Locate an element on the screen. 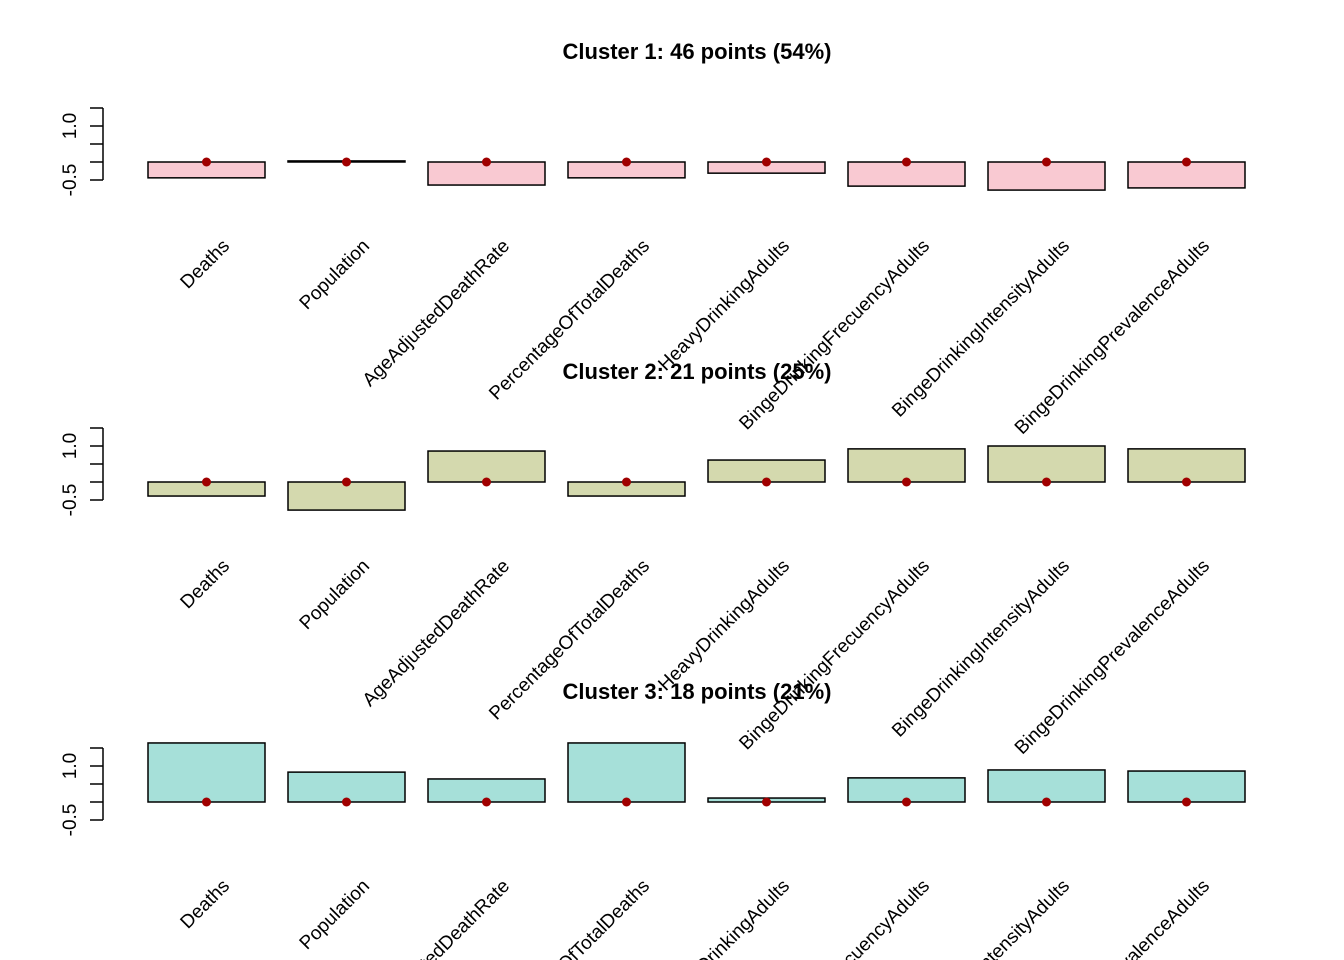 Image resolution: width=1344 pixels, height=960 pixels. chart-title: Cluster 3: 18 points (21%) is located at coordinates (697, 691).